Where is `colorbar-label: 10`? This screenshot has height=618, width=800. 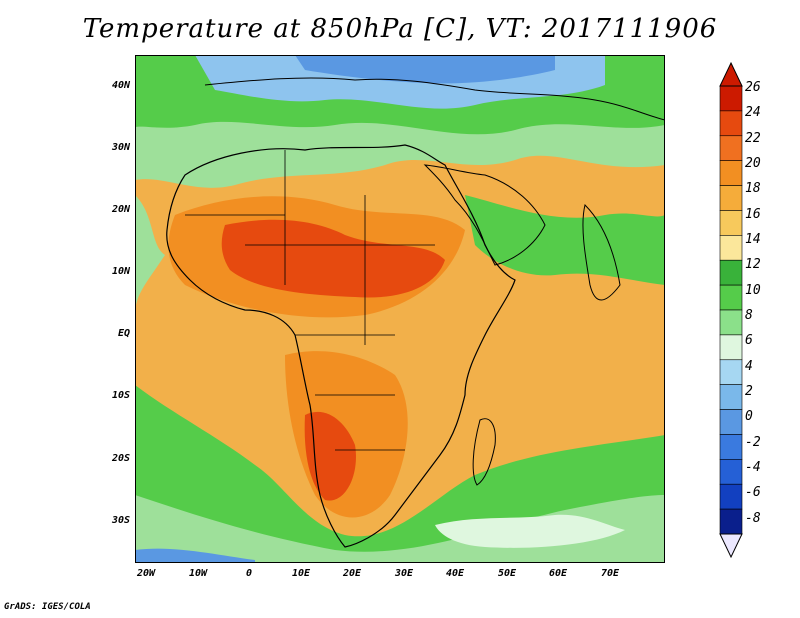 colorbar-label: 10 is located at coordinates (753, 290).